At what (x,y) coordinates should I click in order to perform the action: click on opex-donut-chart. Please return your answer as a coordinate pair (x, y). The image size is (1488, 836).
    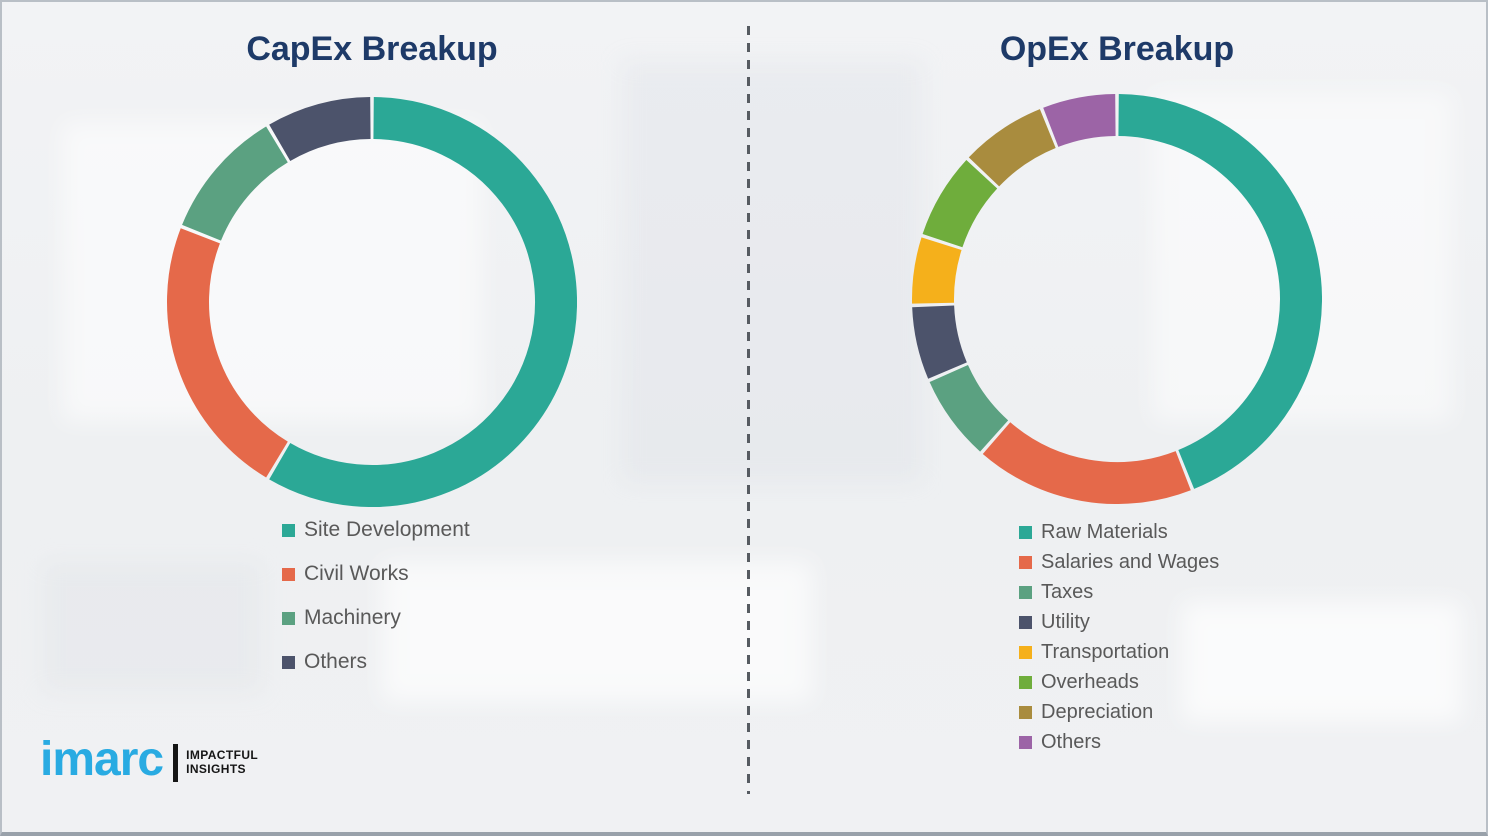
    Looking at the image, I should click on (1117, 299).